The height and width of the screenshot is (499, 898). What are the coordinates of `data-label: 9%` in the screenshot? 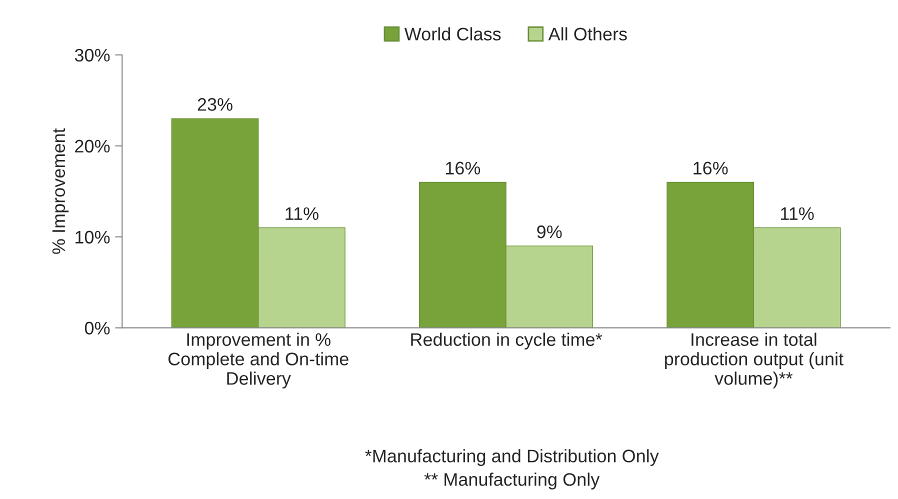 It's located at (549, 231).